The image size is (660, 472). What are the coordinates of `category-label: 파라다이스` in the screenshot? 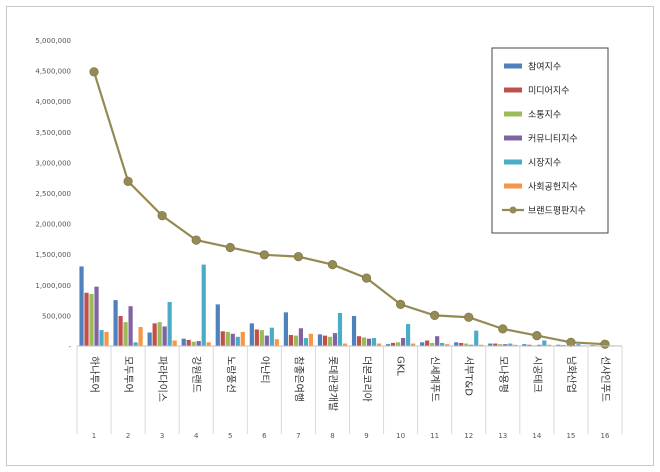 It's located at (162, 379).